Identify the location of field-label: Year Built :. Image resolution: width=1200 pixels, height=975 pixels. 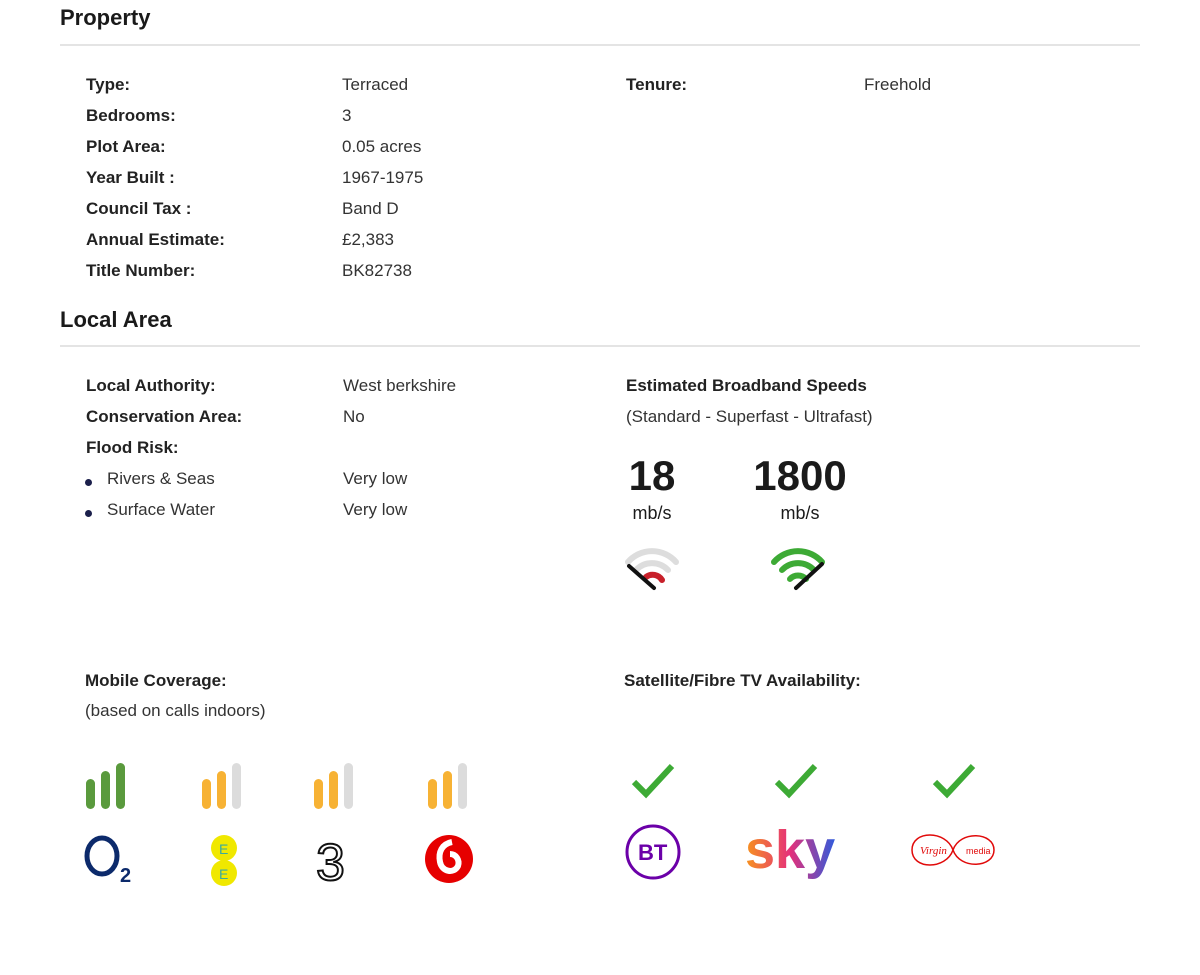
(130, 177).